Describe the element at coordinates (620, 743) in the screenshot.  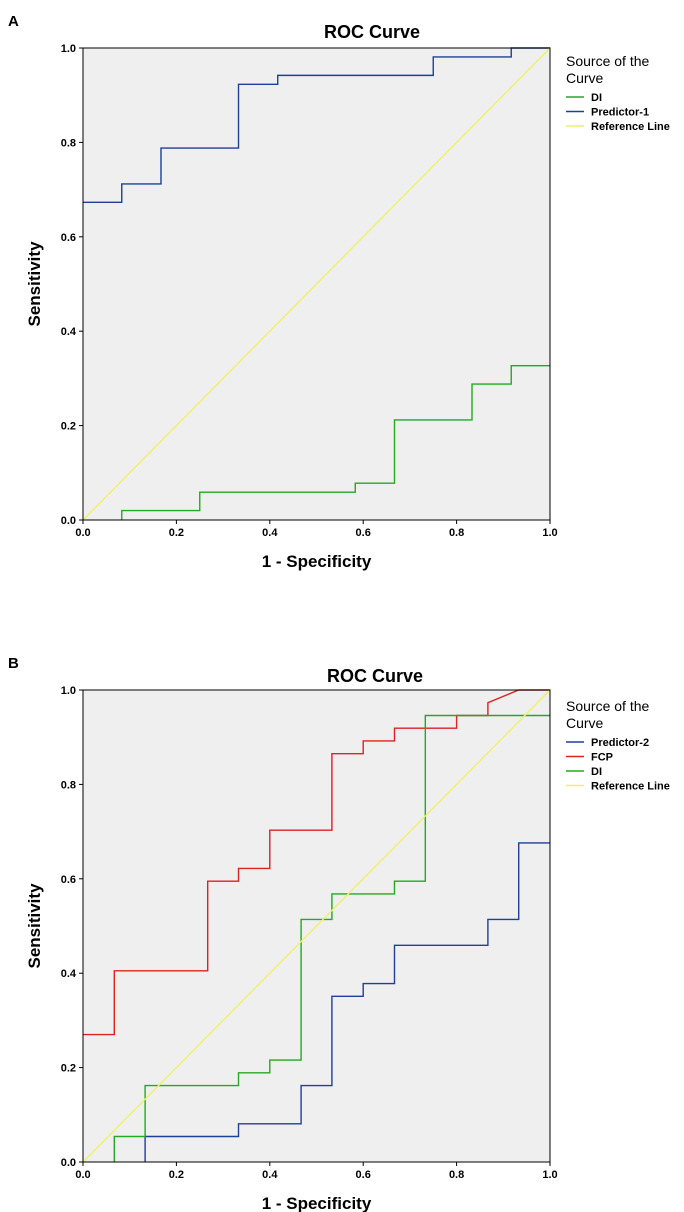
I see `legend-entry: Predictor-2` at that location.